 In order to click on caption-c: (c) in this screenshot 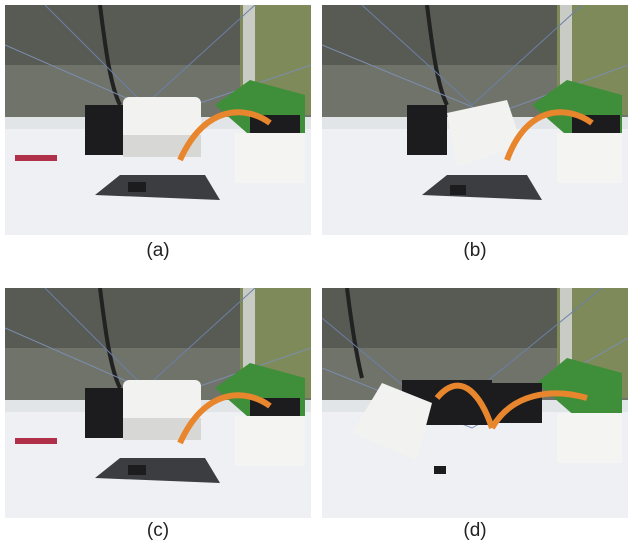, I will do `click(158, 530)`.